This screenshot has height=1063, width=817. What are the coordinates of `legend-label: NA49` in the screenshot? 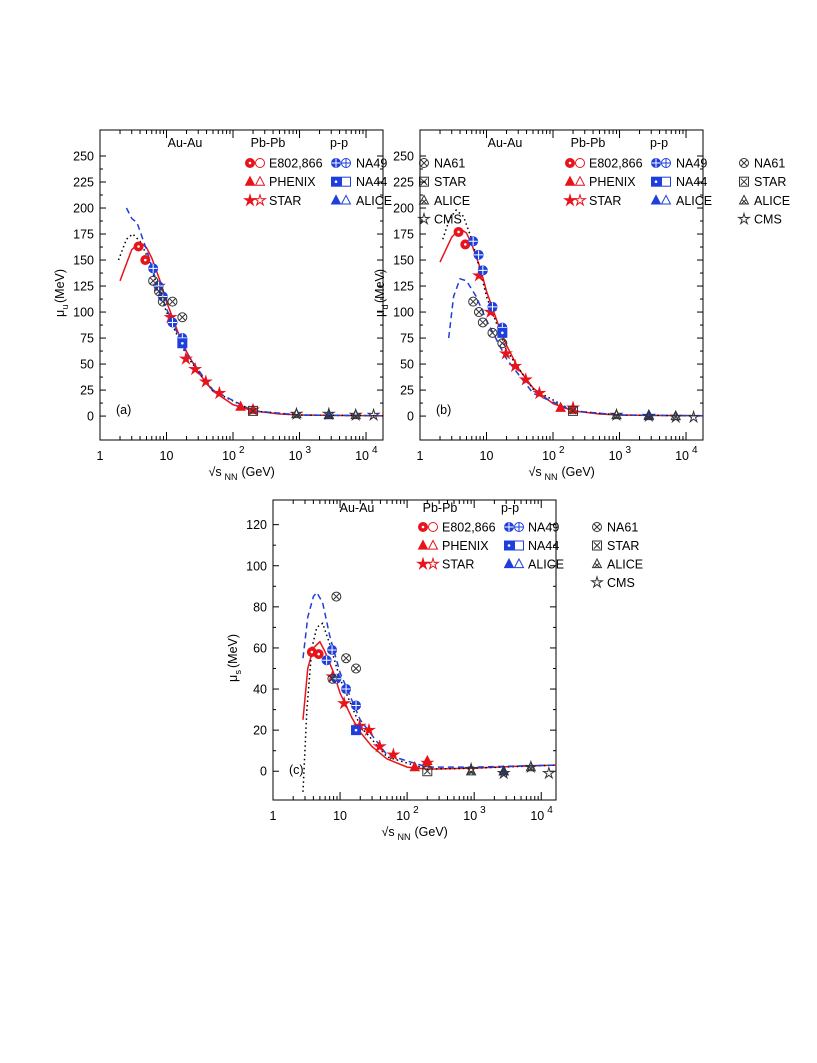 It's located at (371, 164).